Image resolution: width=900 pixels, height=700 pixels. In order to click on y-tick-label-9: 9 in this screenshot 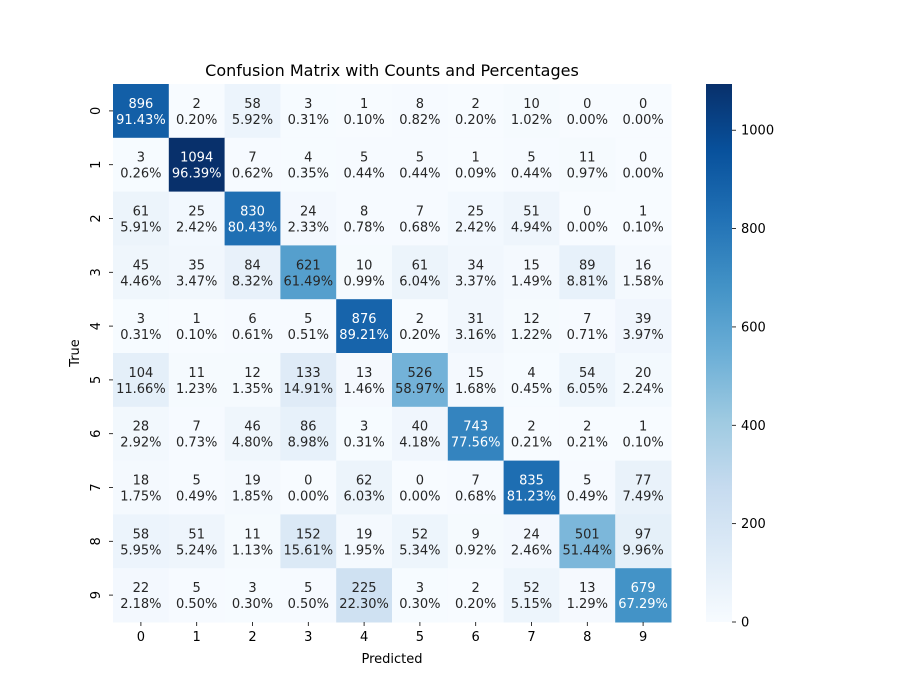, I will do `click(96, 595)`.